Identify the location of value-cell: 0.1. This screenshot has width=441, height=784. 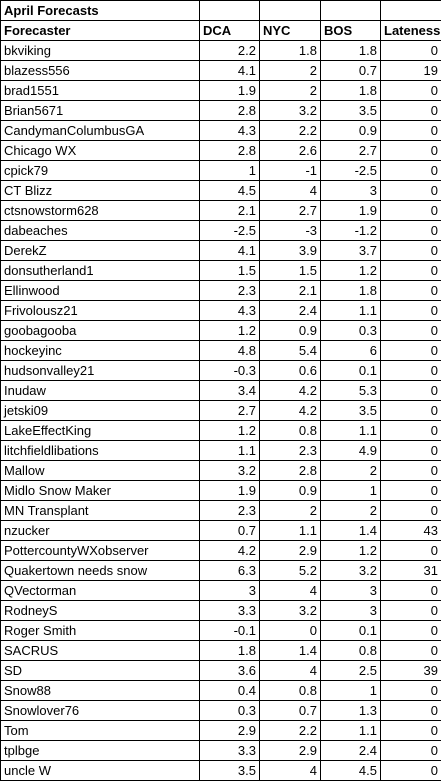
(350, 370).